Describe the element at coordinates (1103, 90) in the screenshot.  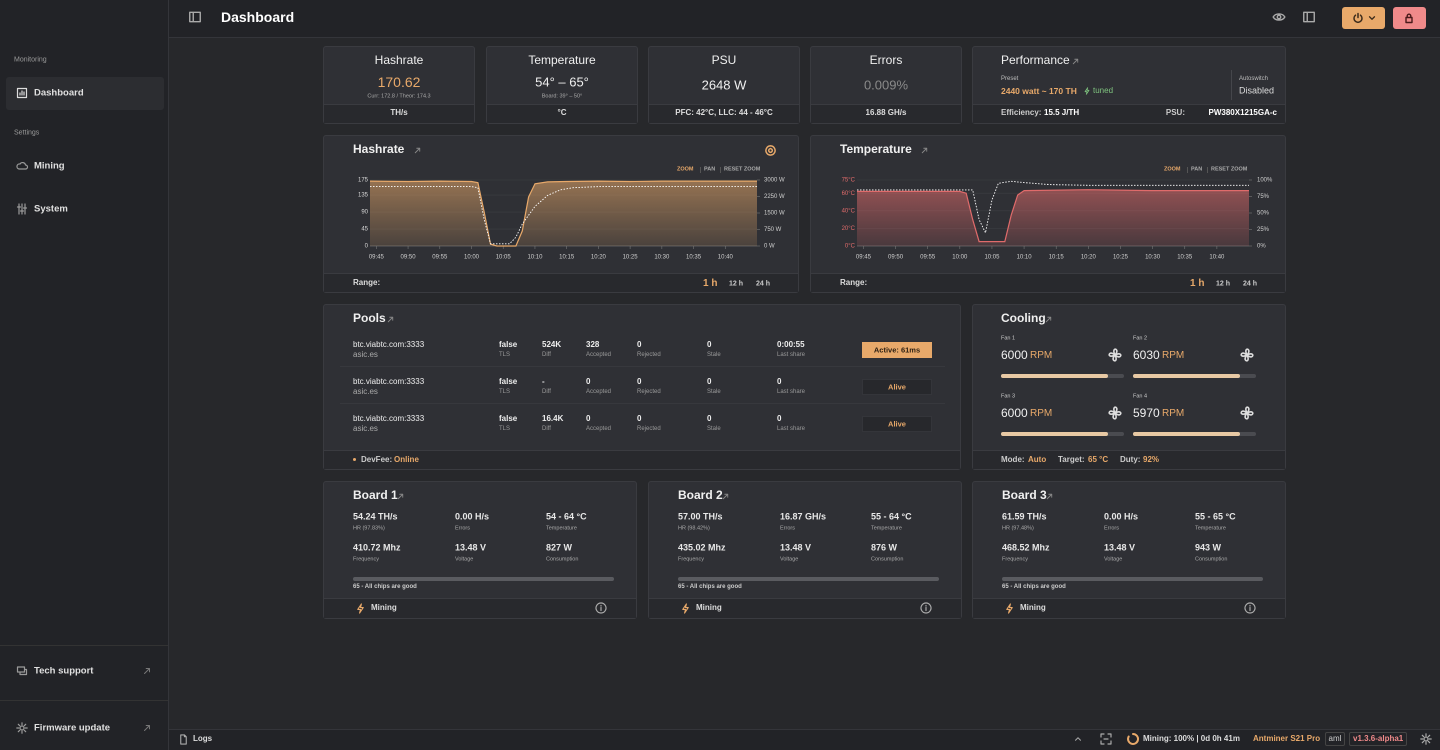
I see `tuned: tuned` at that location.